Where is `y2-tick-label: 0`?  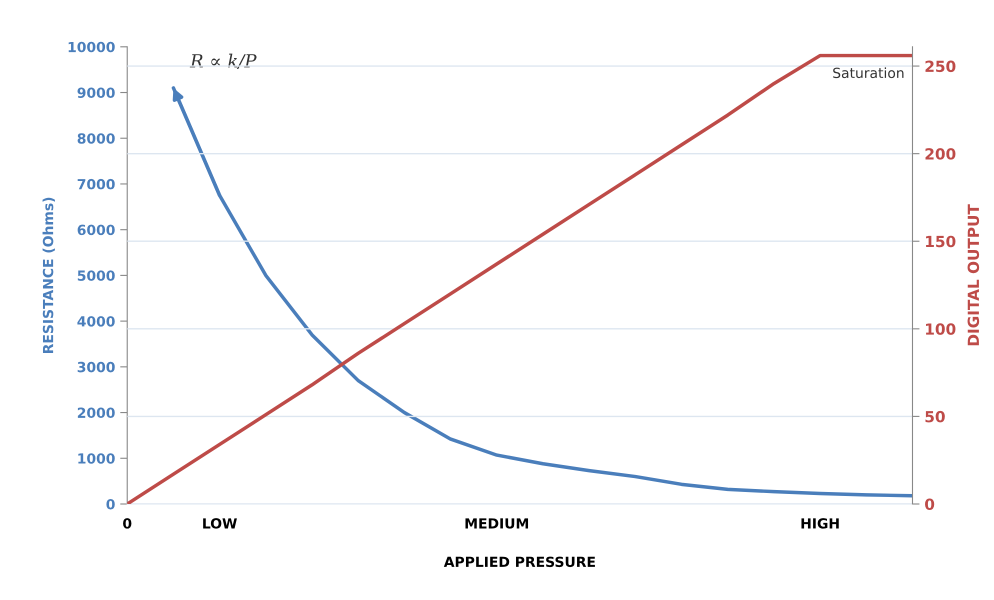
y2-tick-label: 0 is located at coordinates (929, 504).